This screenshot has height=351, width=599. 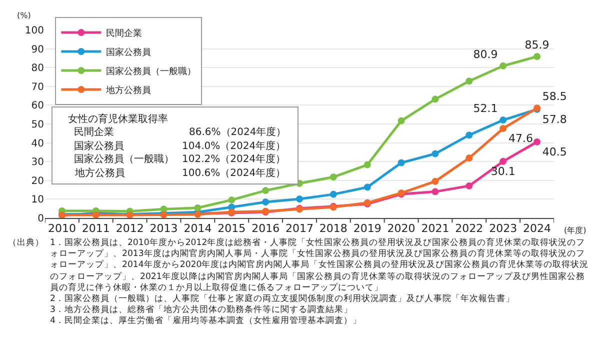 What do you see at coordinates (37, 125) in the screenshot?
I see `y-tick-label: 50` at bounding box center [37, 125].